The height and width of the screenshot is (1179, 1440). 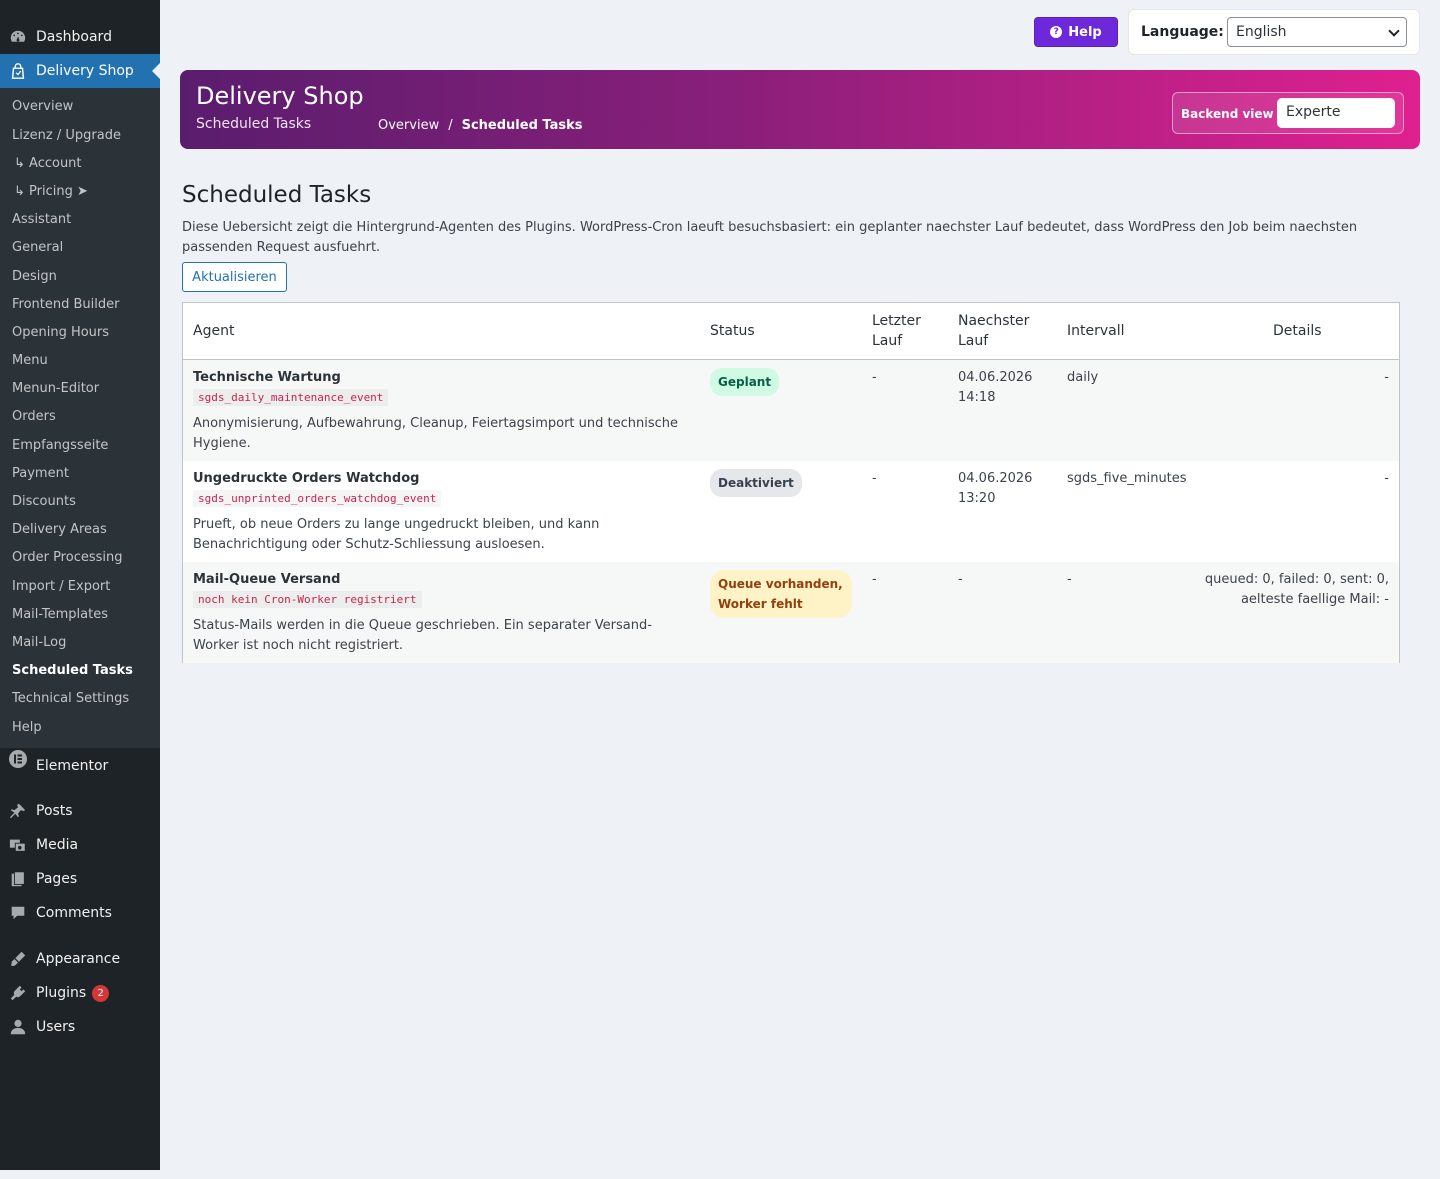 I want to click on agent-hook-code: sgds_unprinted_orders_watchdog_event, so click(x=317, y=498).